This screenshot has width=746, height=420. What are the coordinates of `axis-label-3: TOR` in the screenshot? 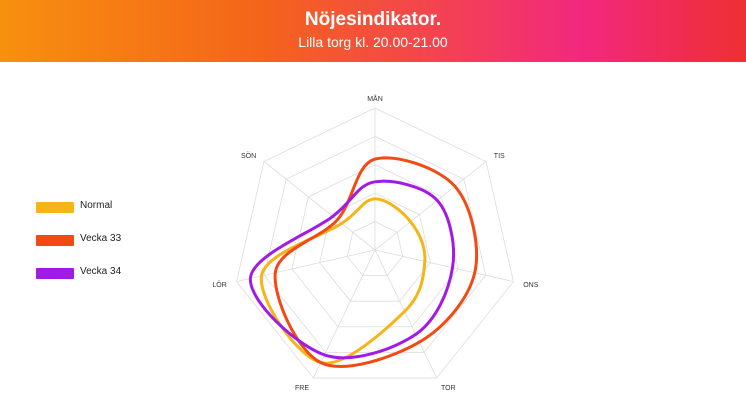 It's located at (448, 388).